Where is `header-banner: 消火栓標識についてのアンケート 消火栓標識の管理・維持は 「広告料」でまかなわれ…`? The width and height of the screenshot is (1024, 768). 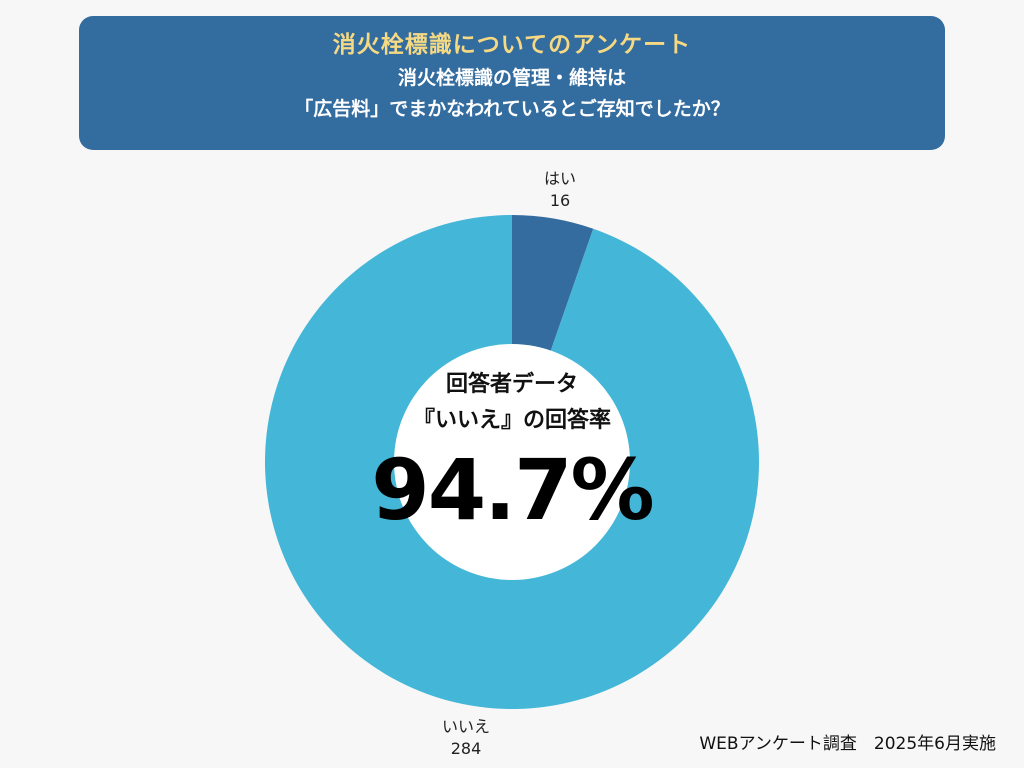
header-banner: 消火栓標識についてのアンケート 消火栓標識の管理・維持は 「広告料」でまかなわれ… is located at coordinates (512, 83).